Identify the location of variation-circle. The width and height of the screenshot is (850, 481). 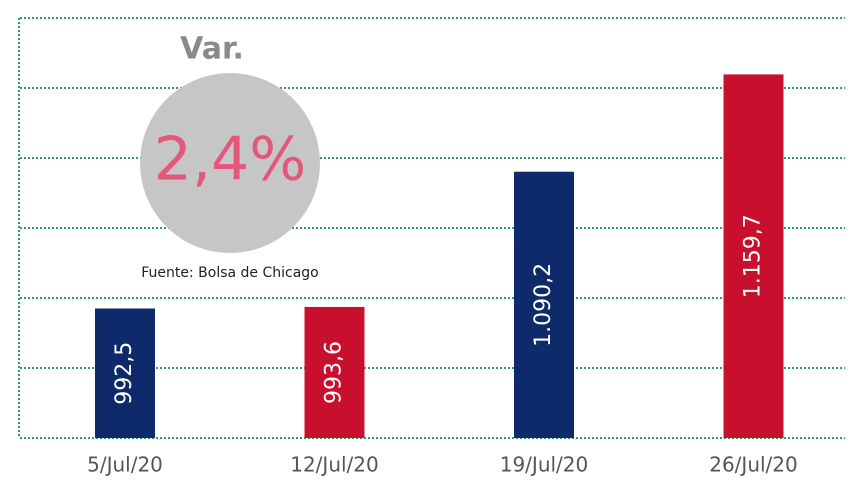
(230, 163).